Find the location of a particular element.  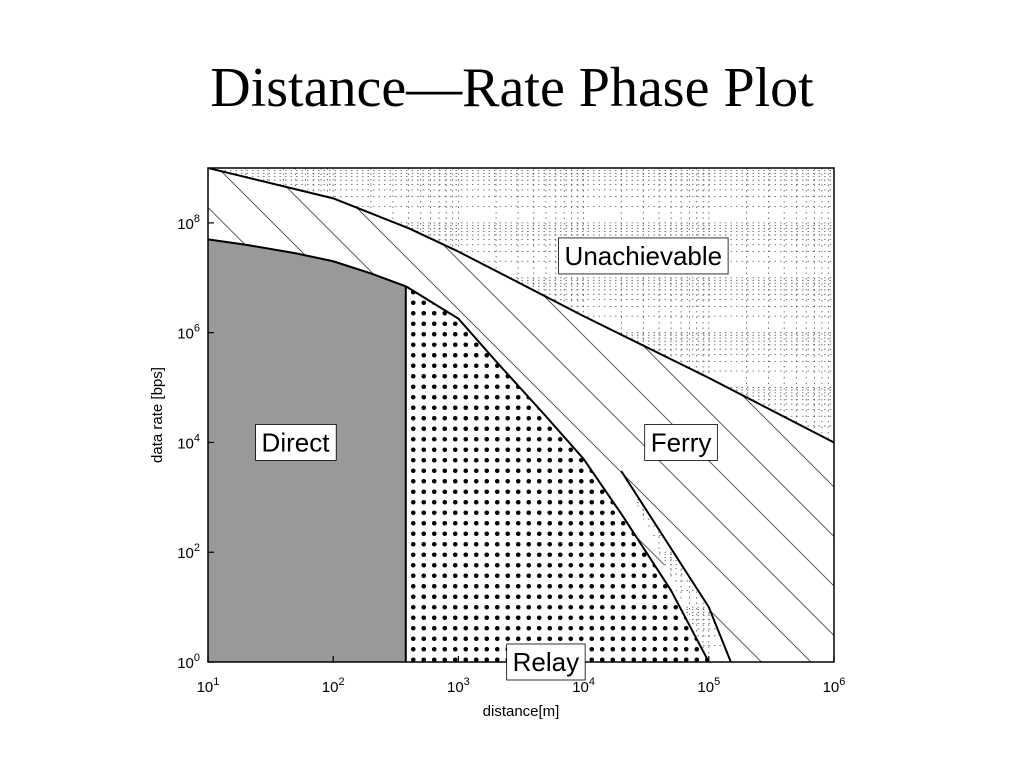

ferry-label-group: Ferry is located at coordinates (681, 442).